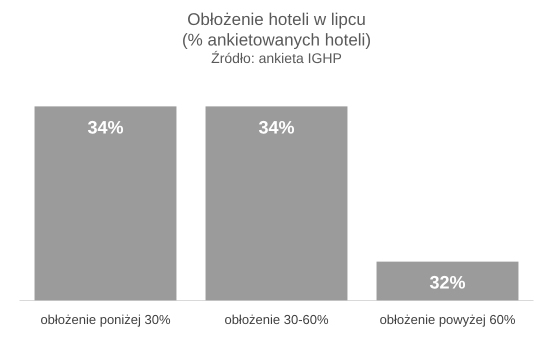  What do you see at coordinates (276, 30) in the screenshot?
I see `chart-title: Obłożenie hoteli w lipcu (% ankietowanych hoteli)` at bounding box center [276, 30].